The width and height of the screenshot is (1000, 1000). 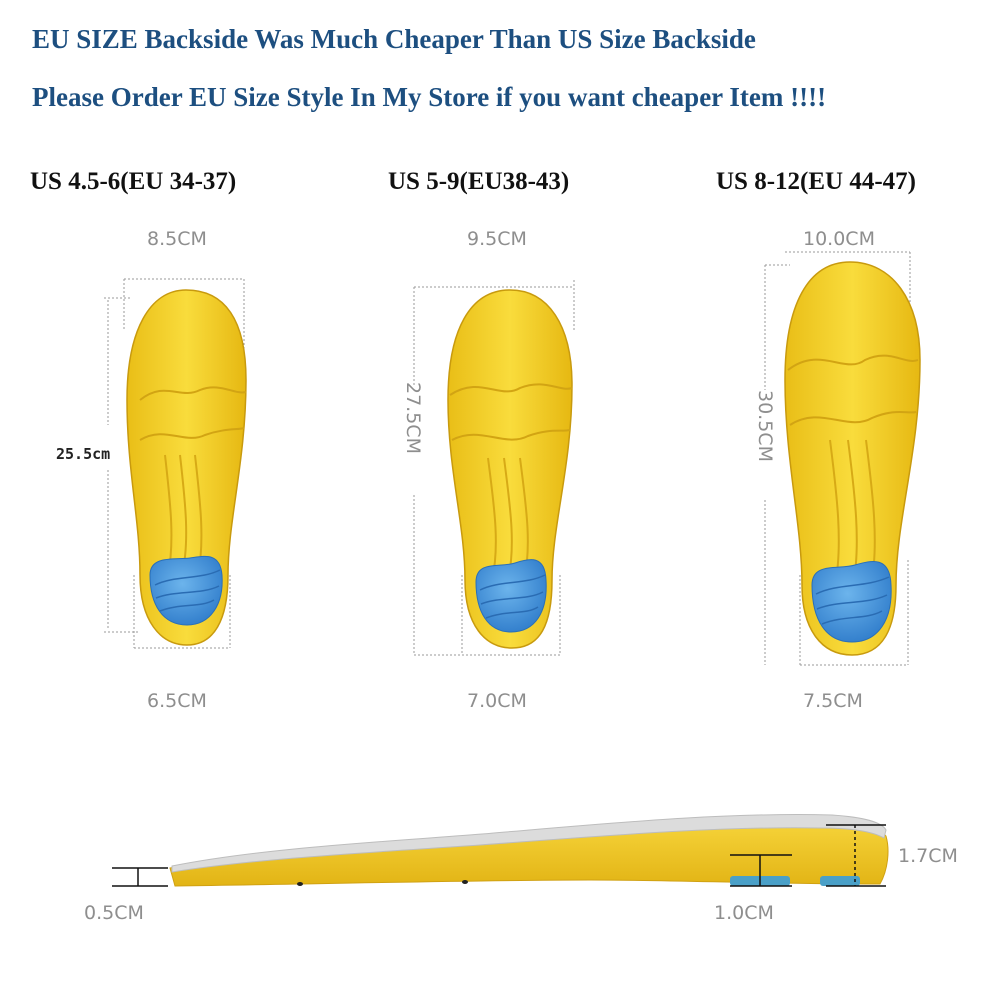 What do you see at coordinates (177, 239) in the screenshot?
I see `forefoot-width-small: 8.5CM` at bounding box center [177, 239].